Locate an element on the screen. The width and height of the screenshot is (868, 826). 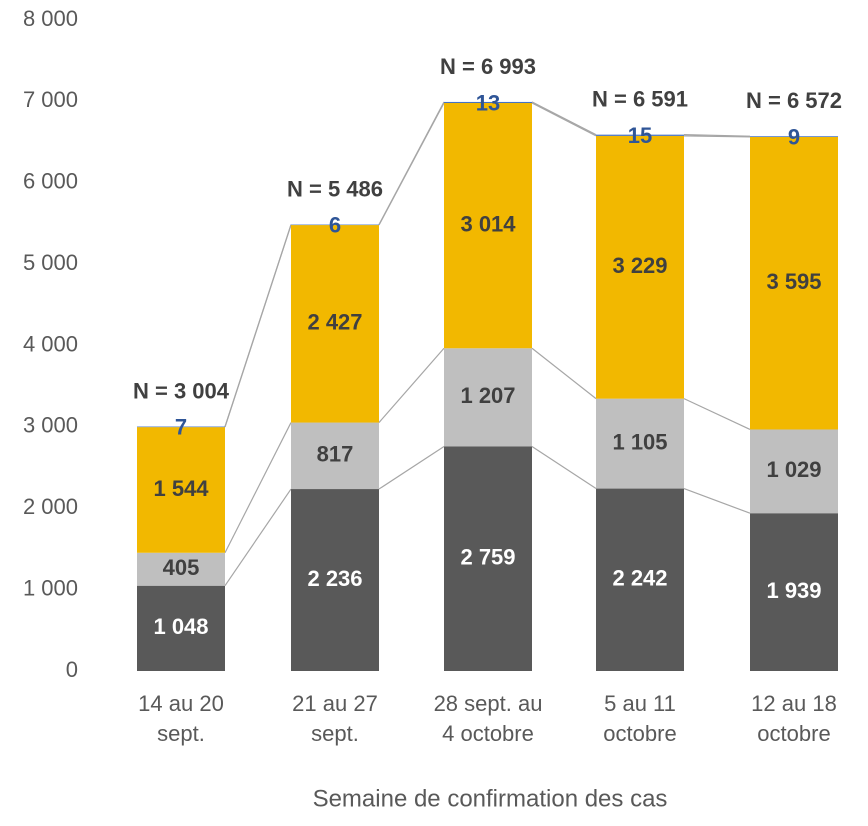
data-label: 2 242 is located at coordinates (639, 578).